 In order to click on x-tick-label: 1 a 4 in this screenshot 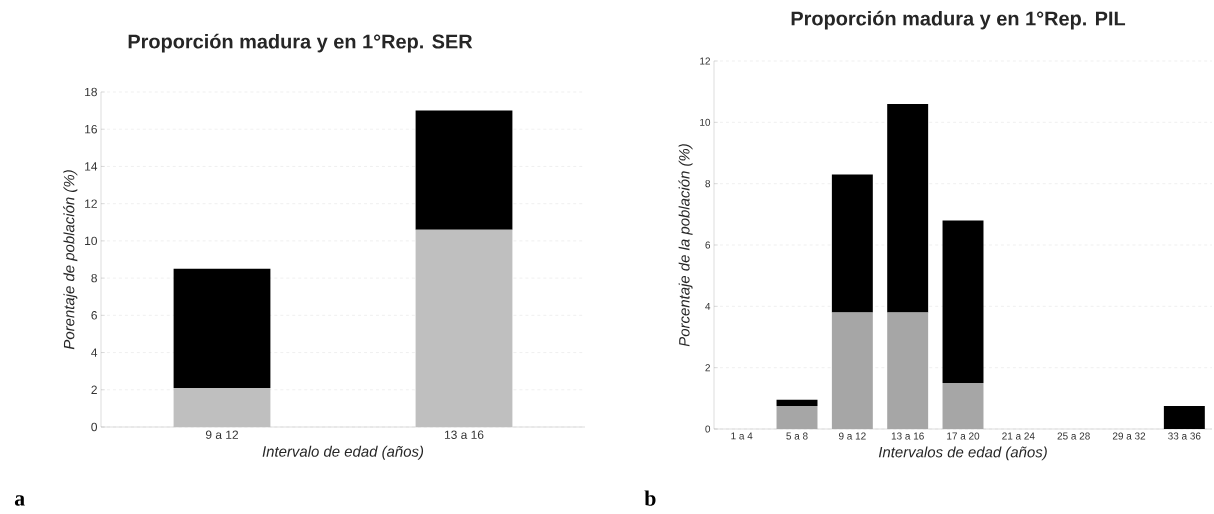, I will do `click(742, 436)`.